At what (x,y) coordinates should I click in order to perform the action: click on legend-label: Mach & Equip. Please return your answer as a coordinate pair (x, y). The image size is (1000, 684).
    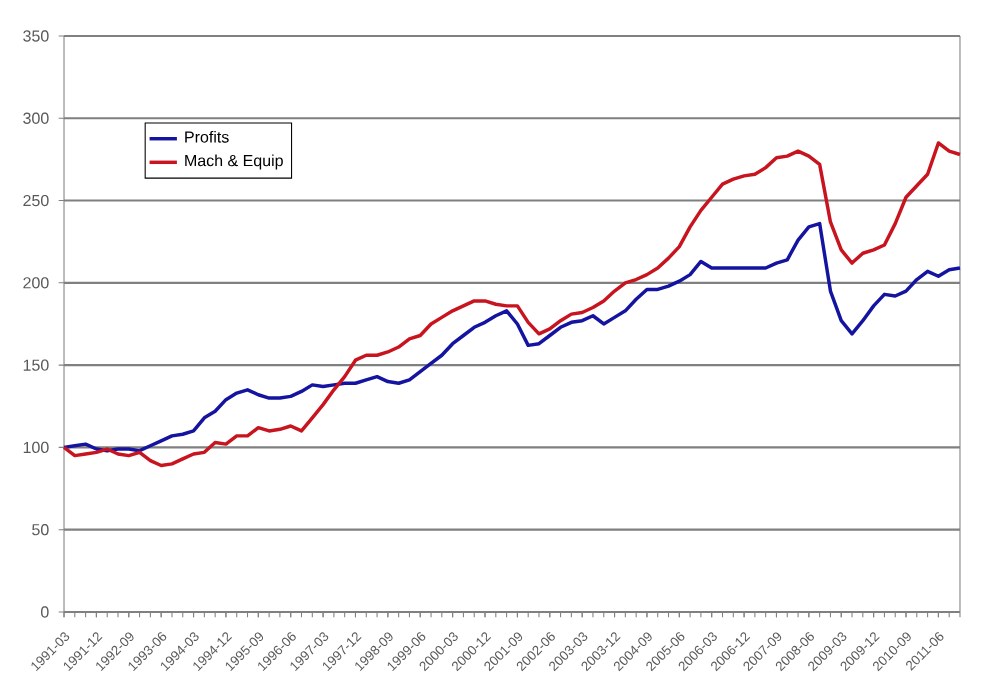
    Looking at the image, I should click on (234, 162).